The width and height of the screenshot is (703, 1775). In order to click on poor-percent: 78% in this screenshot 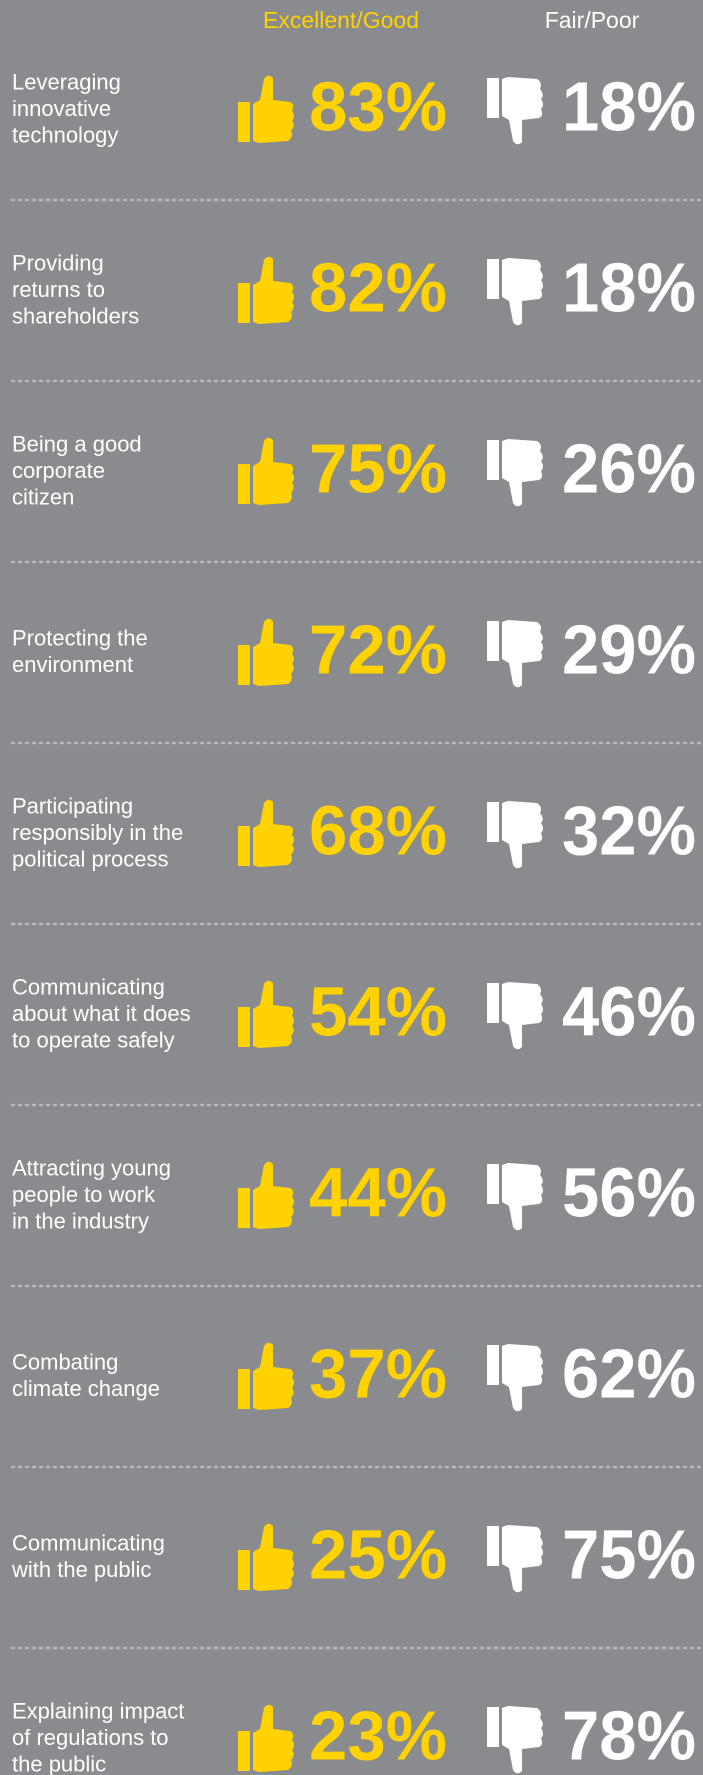, I will do `click(629, 1735)`.